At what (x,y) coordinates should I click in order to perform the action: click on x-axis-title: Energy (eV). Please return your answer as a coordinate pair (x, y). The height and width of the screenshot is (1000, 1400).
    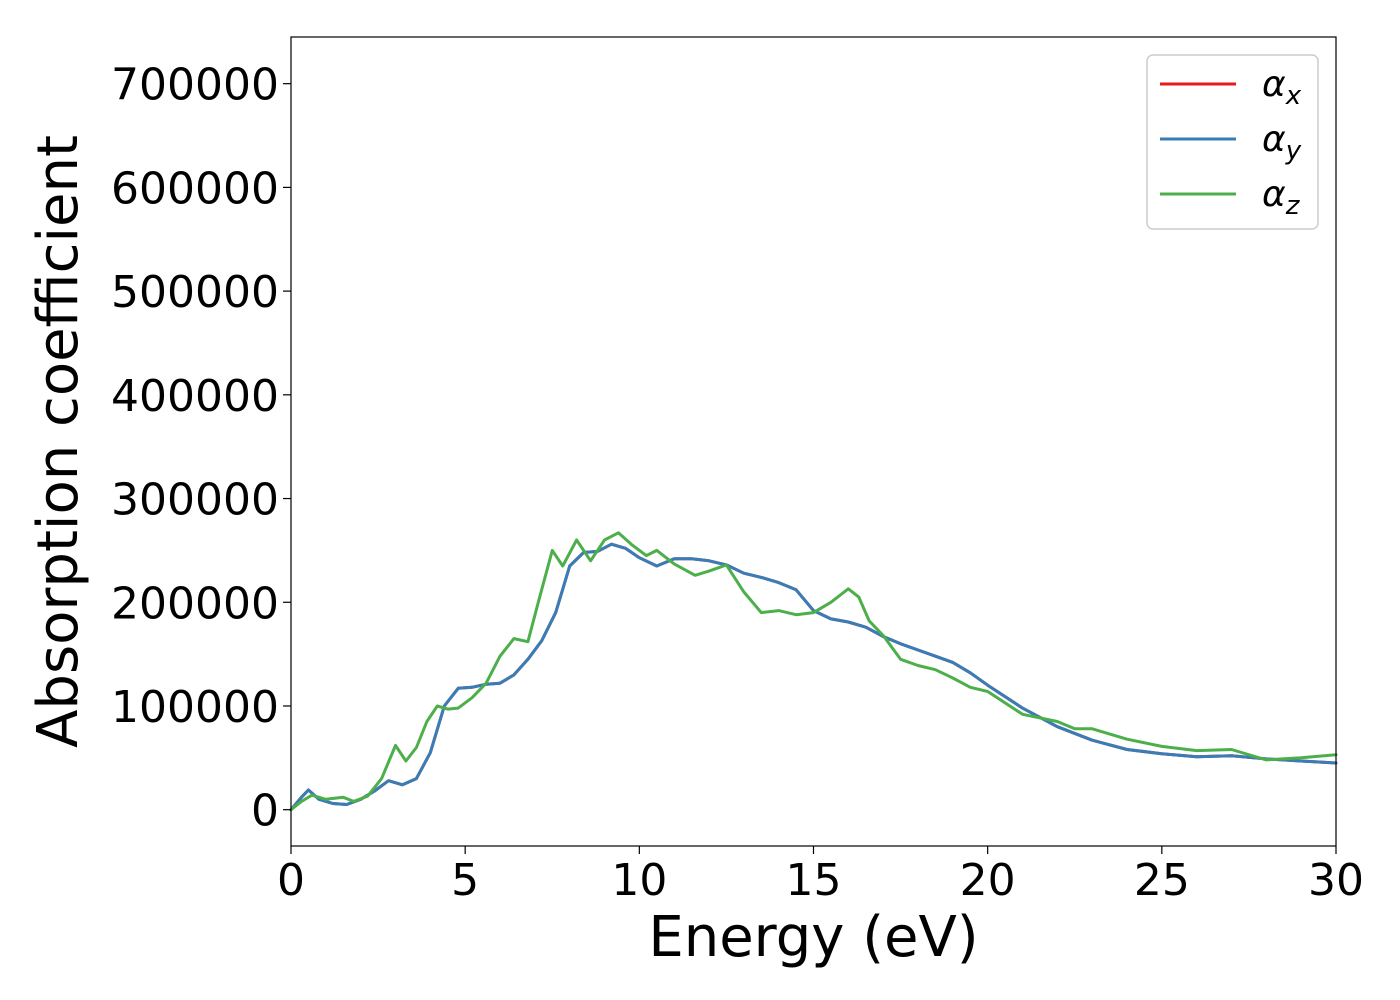
    Looking at the image, I should click on (813, 937).